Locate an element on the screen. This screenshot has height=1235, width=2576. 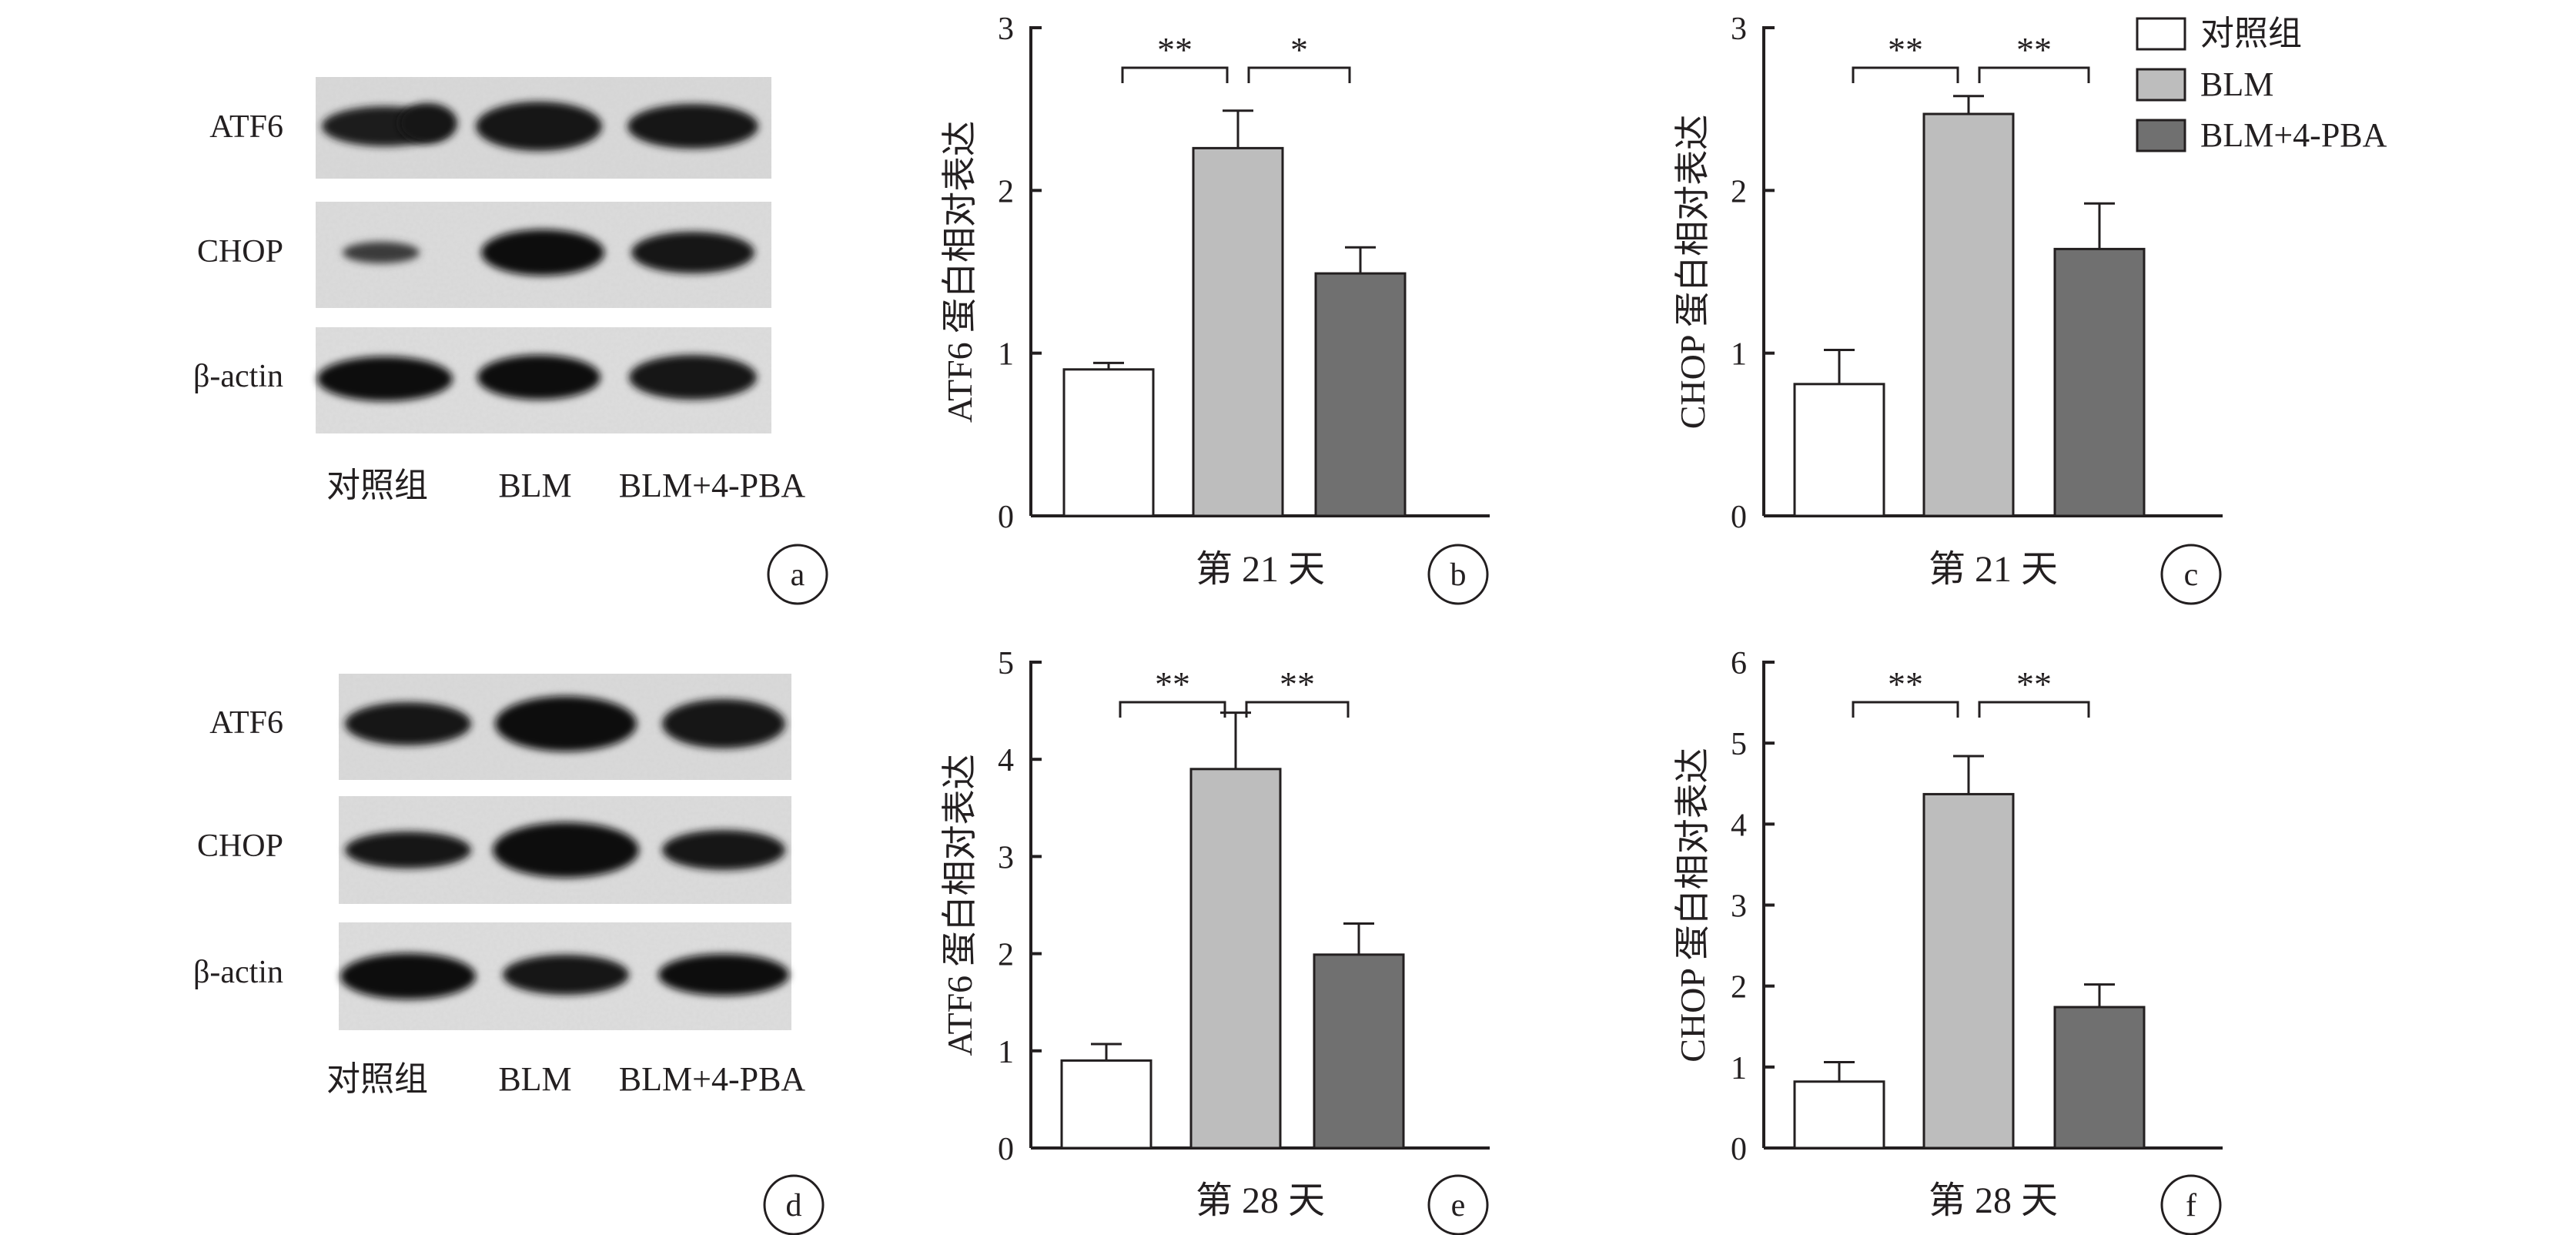
legend-swatch-control is located at coordinates (2161, 34).